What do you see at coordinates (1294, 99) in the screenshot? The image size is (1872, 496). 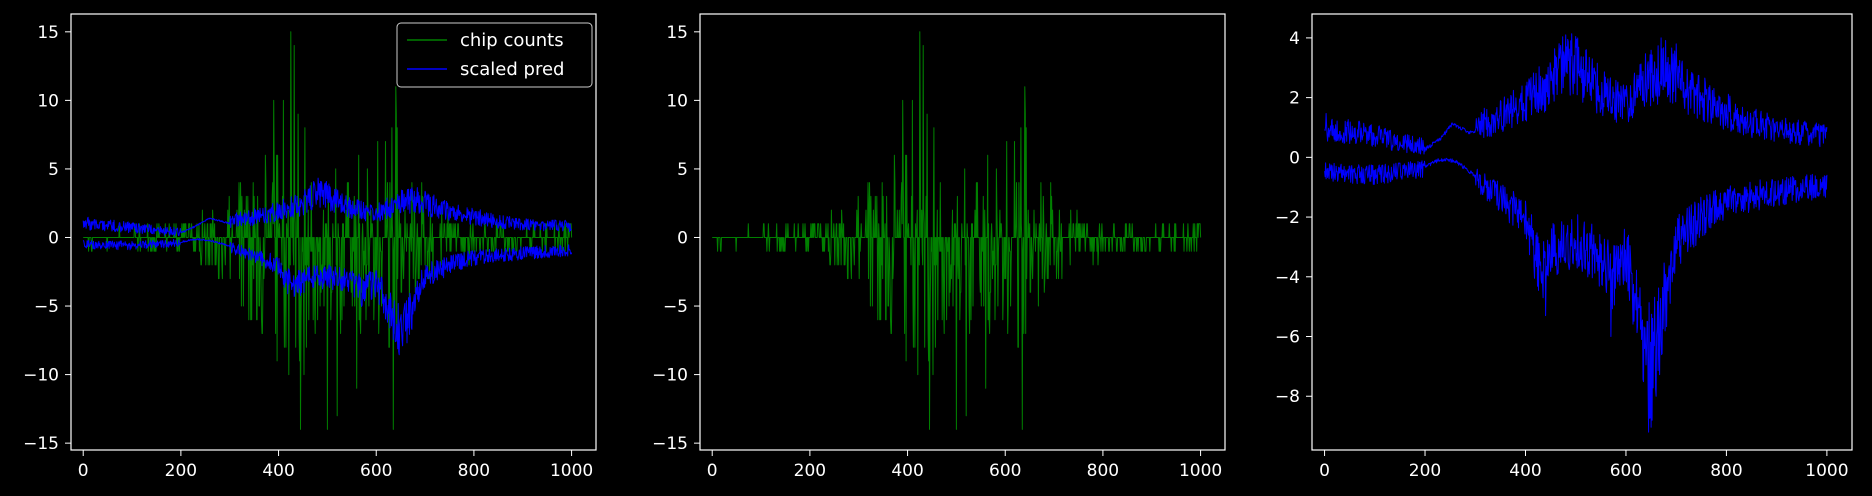 I see `y-tick-label: 2` at bounding box center [1294, 99].